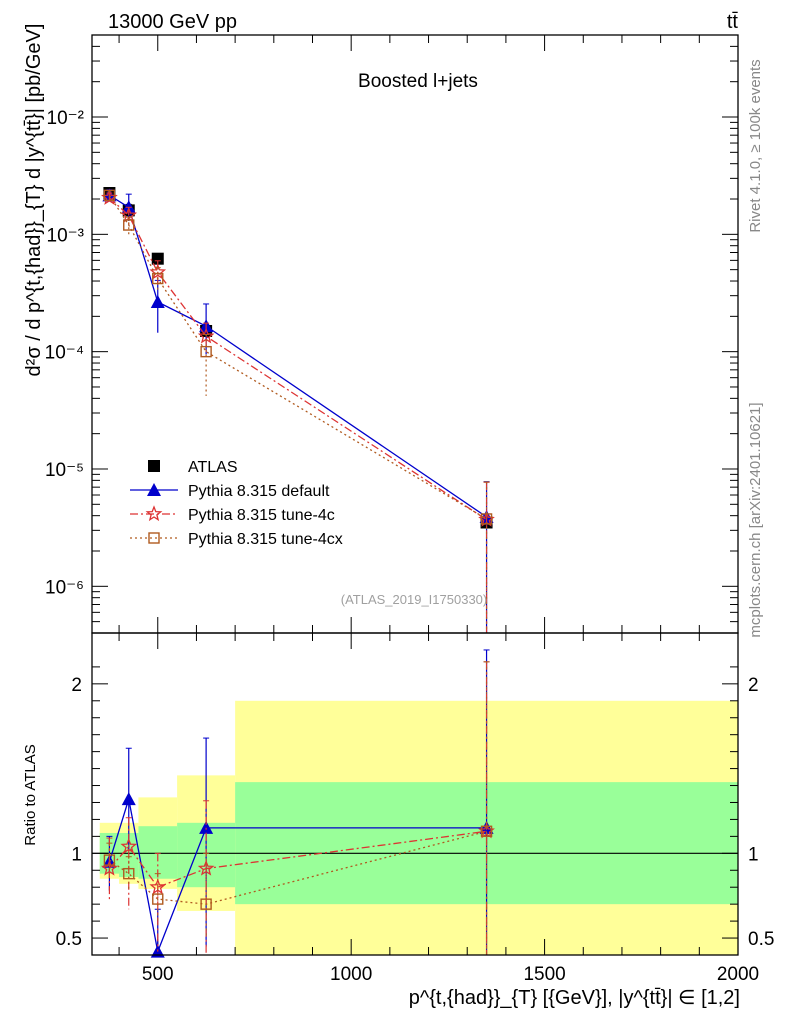 Image resolution: width=786 pixels, height=1029 pixels. Describe the element at coordinates (66, 235) in the screenshot. I see `y-tick-label: 10⁻³` at that location.